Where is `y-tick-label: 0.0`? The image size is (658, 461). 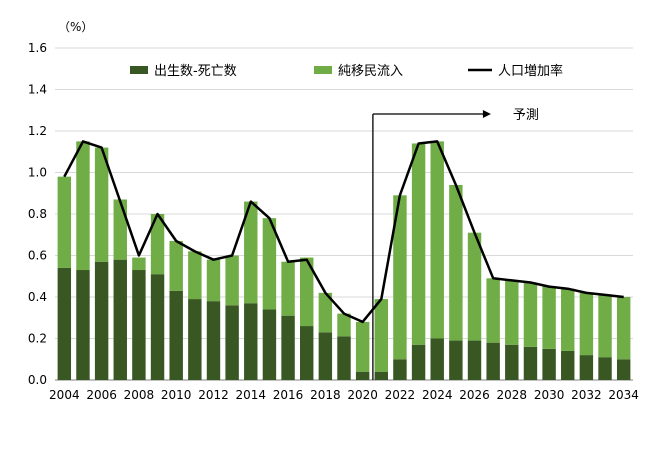
y-tick-label: 0.0 is located at coordinates (37, 380).